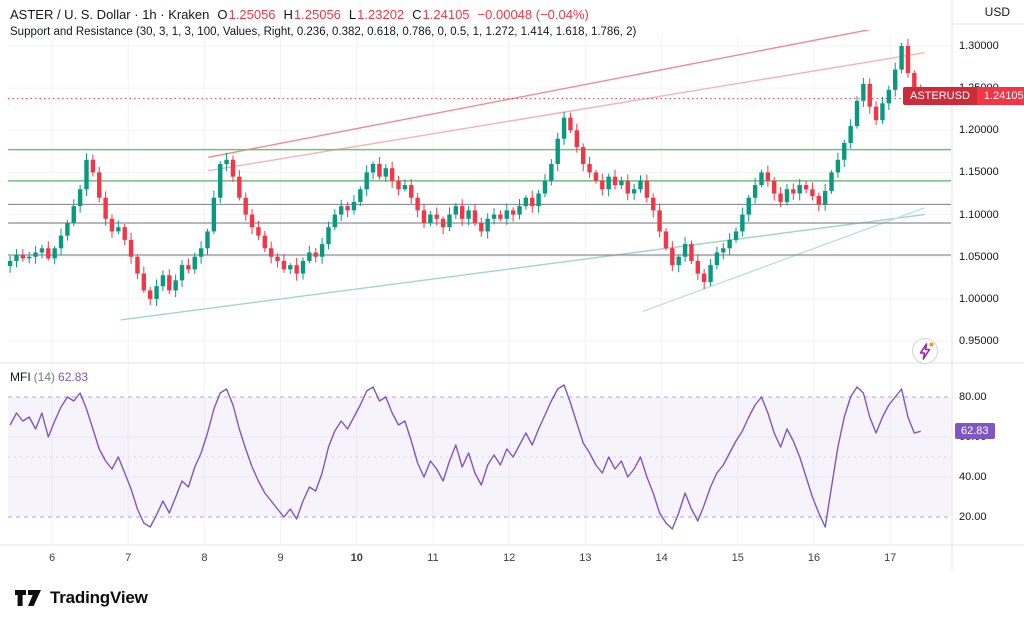  What do you see at coordinates (997, 12) in the screenshot?
I see `currency-label: USD` at bounding box center [997, 12].